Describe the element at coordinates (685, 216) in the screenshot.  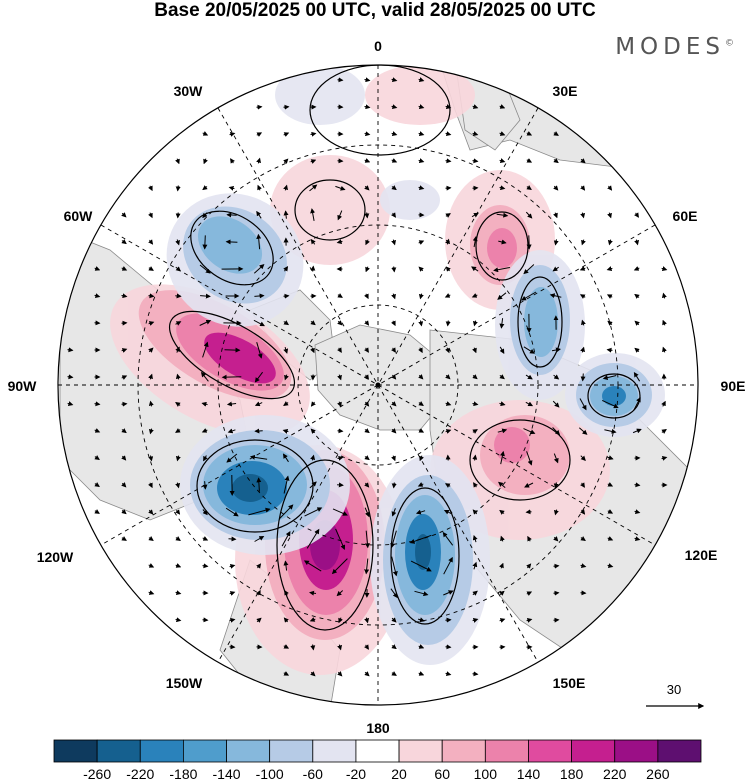
I see `label-60e: 60E` at that location.